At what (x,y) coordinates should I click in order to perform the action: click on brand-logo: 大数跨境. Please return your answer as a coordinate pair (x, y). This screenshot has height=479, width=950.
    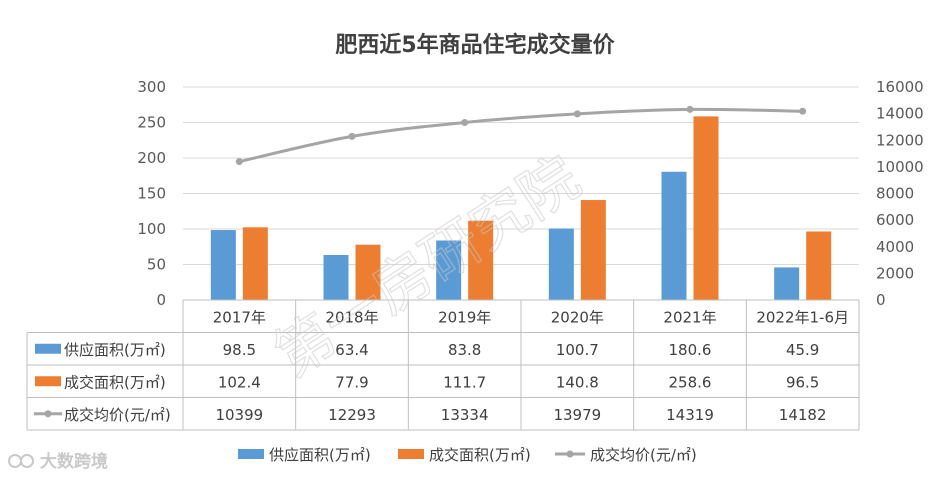
    Looking at the image, I should click on (58, 461).